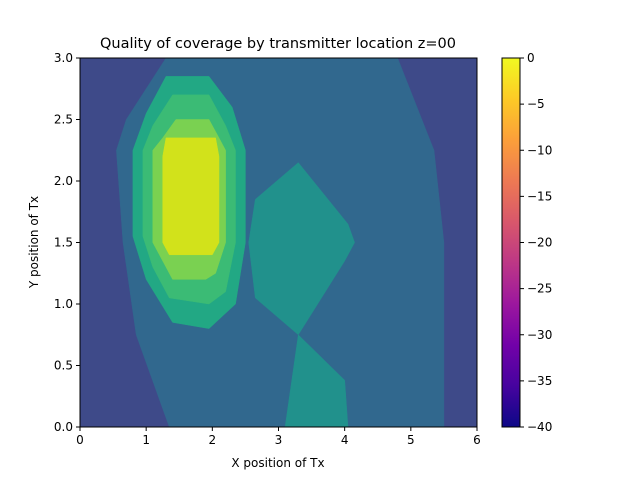  What do you see at coordinates (34, 242) in the screenshot?
I see `y-axis-label: Y position of Tx` at bounding box center [34, 242].